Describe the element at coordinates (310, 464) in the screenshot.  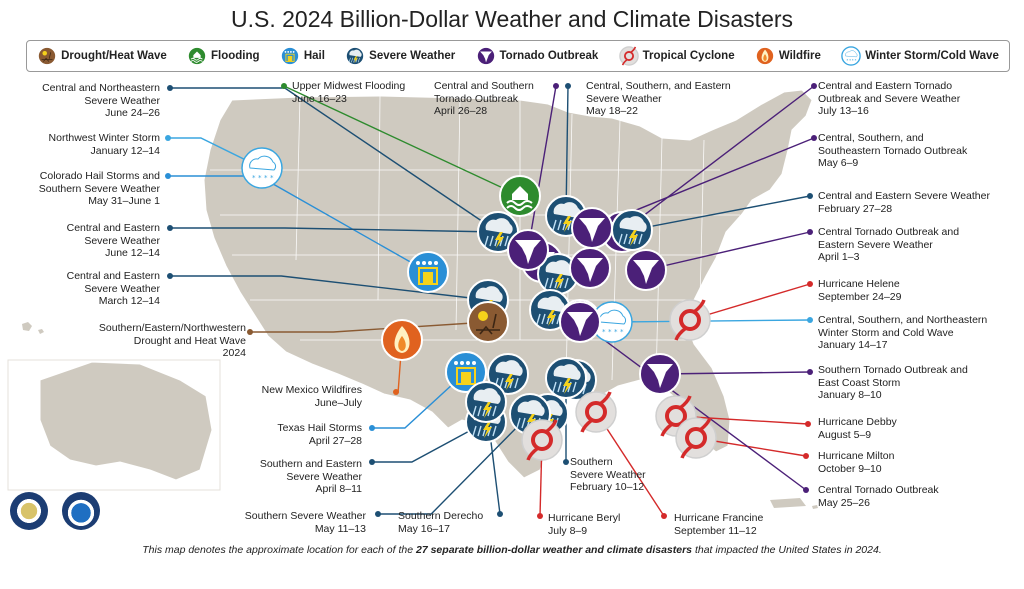
I see `event-label-line: Southern and Eastern` at that location.